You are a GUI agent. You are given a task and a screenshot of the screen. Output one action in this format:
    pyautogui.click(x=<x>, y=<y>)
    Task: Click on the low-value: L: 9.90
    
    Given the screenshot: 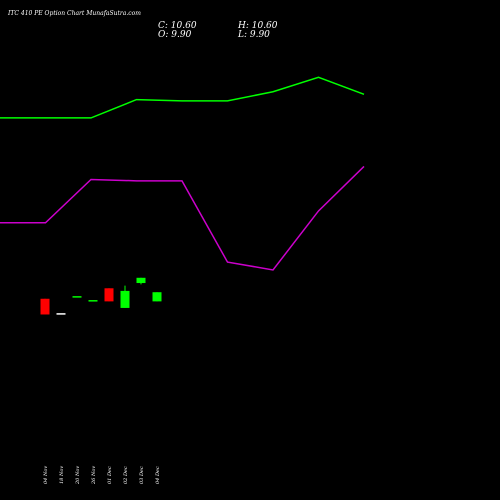 What is the action you would take?
    pyautogui.click(x=253, y=35)
    